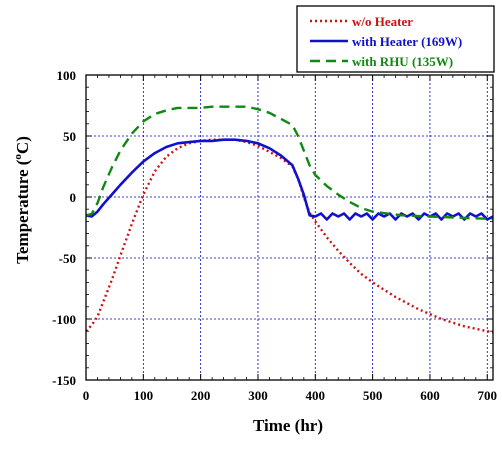 Image resolution: width=502 pixels, height=457 pixels. What do you see at coordinates (288, 425) in the screenshot?
I see `x-axis-label: Time (hr)` at bounding box center [288, 425].